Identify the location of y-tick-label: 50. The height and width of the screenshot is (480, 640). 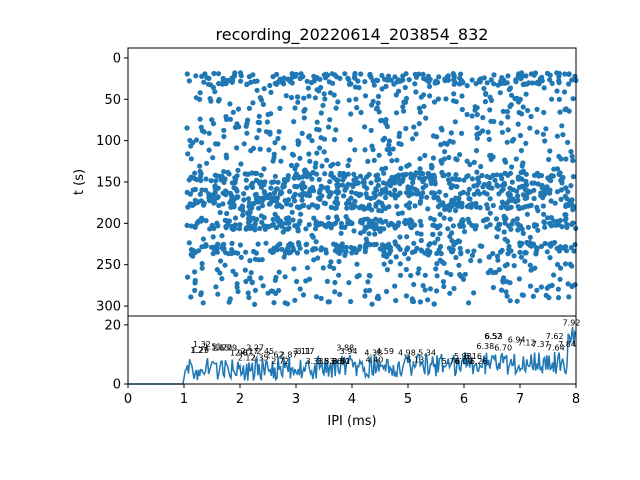
(112, 100).